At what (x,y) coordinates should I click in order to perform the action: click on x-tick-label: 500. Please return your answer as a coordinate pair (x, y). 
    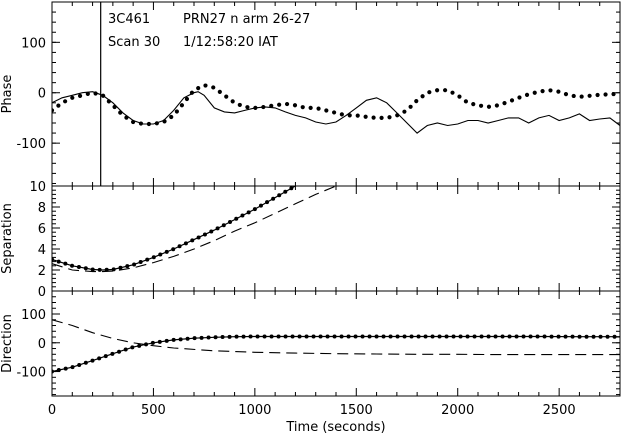
    Looking at the image, I should click on (153, 410).